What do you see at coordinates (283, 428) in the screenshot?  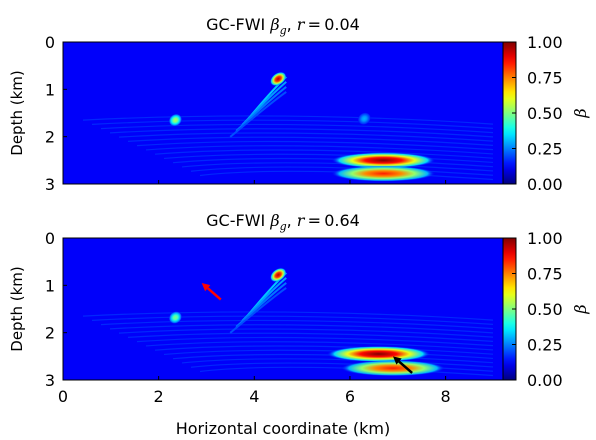 I see `x-axis-label: Horizontal coordinate (km)` at bounding box center [283, 428].